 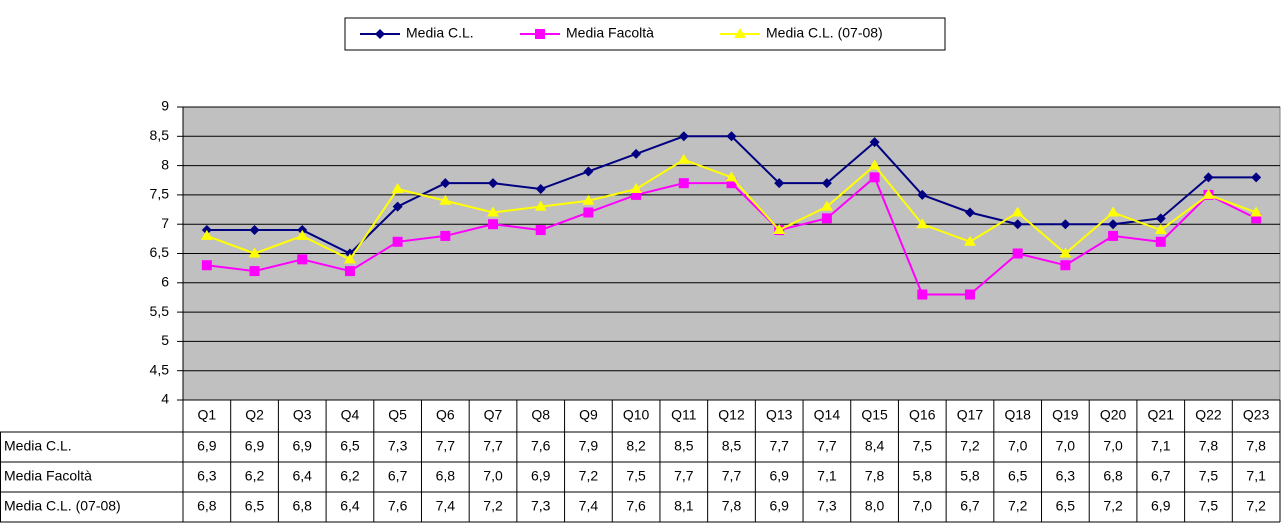 What do you see at coordinates (207, 415) in the screenshot?
I see `x-tick-label: Q1` at bounding box center [207, 415].